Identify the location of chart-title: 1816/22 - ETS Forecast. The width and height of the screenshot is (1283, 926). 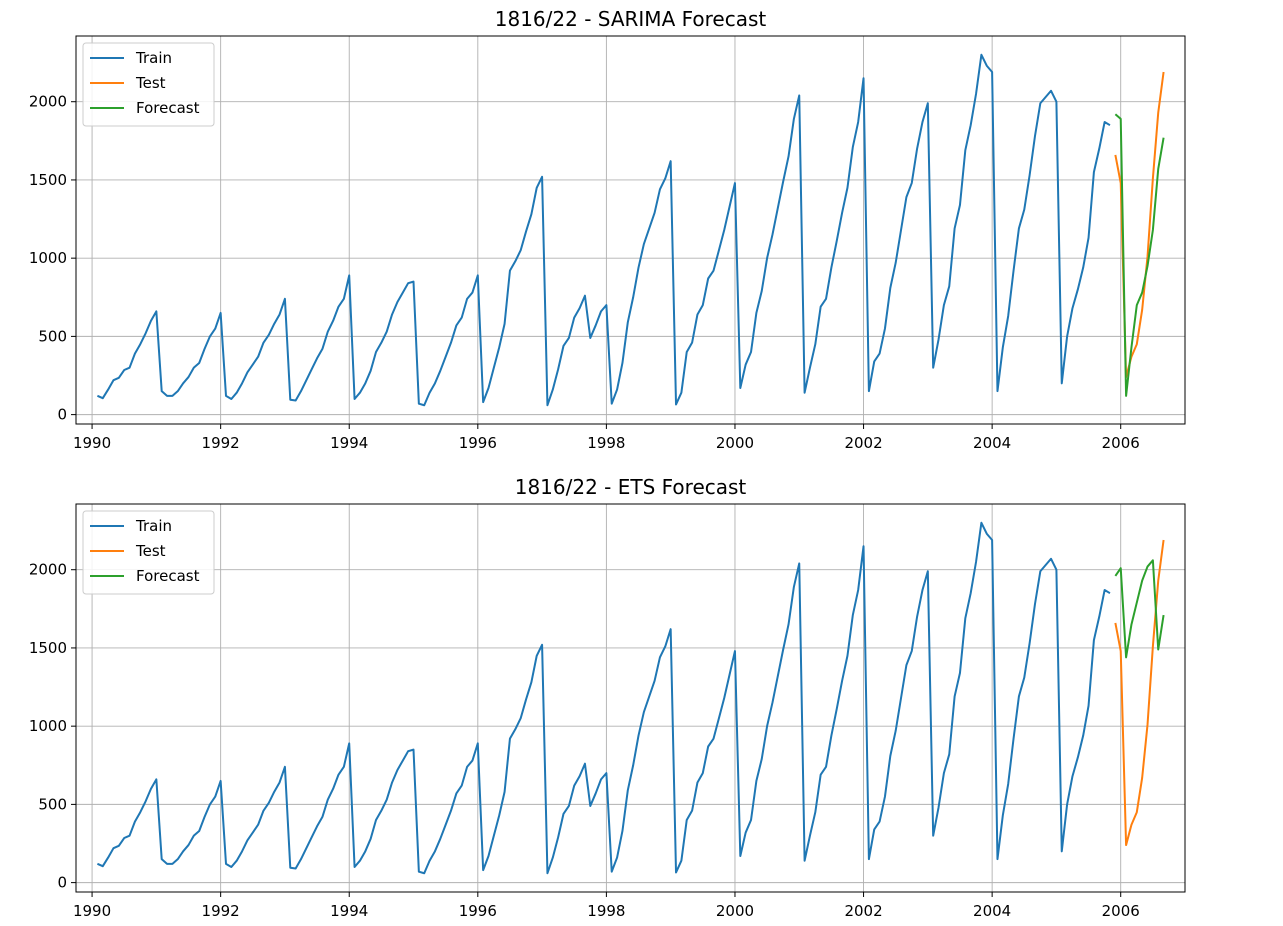
(631, 487).